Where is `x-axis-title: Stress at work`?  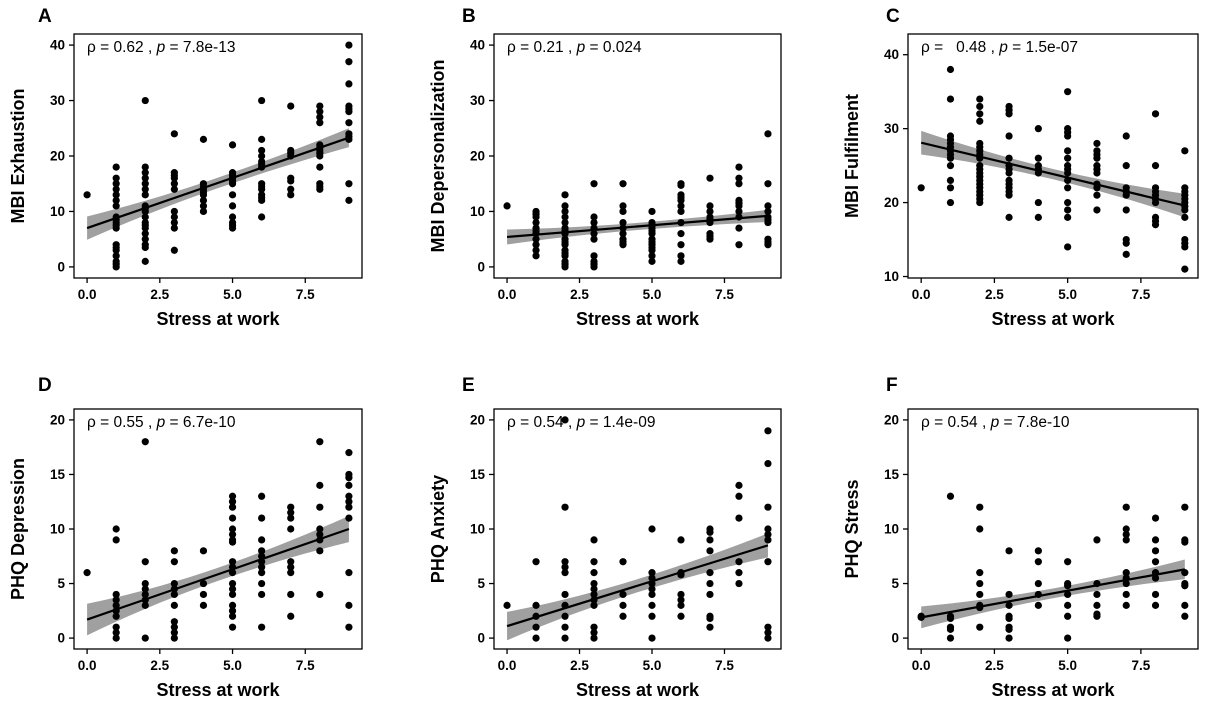 x-axis-title: Stress at work is located at coordinates (218, 690).